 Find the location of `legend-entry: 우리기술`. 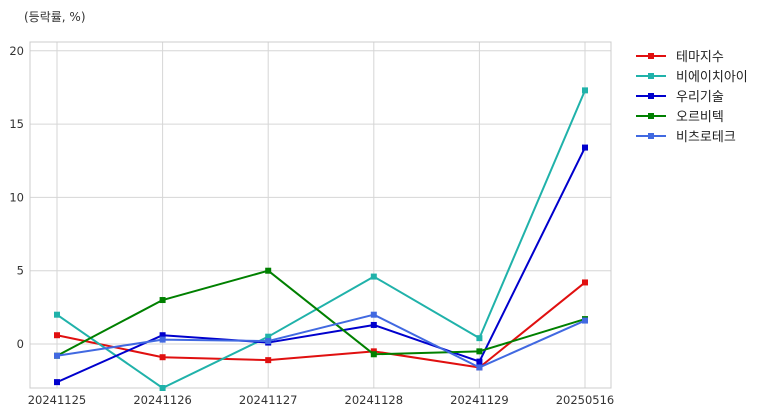

legend-entry: 우리기술 is located at coordinates (680, 97).